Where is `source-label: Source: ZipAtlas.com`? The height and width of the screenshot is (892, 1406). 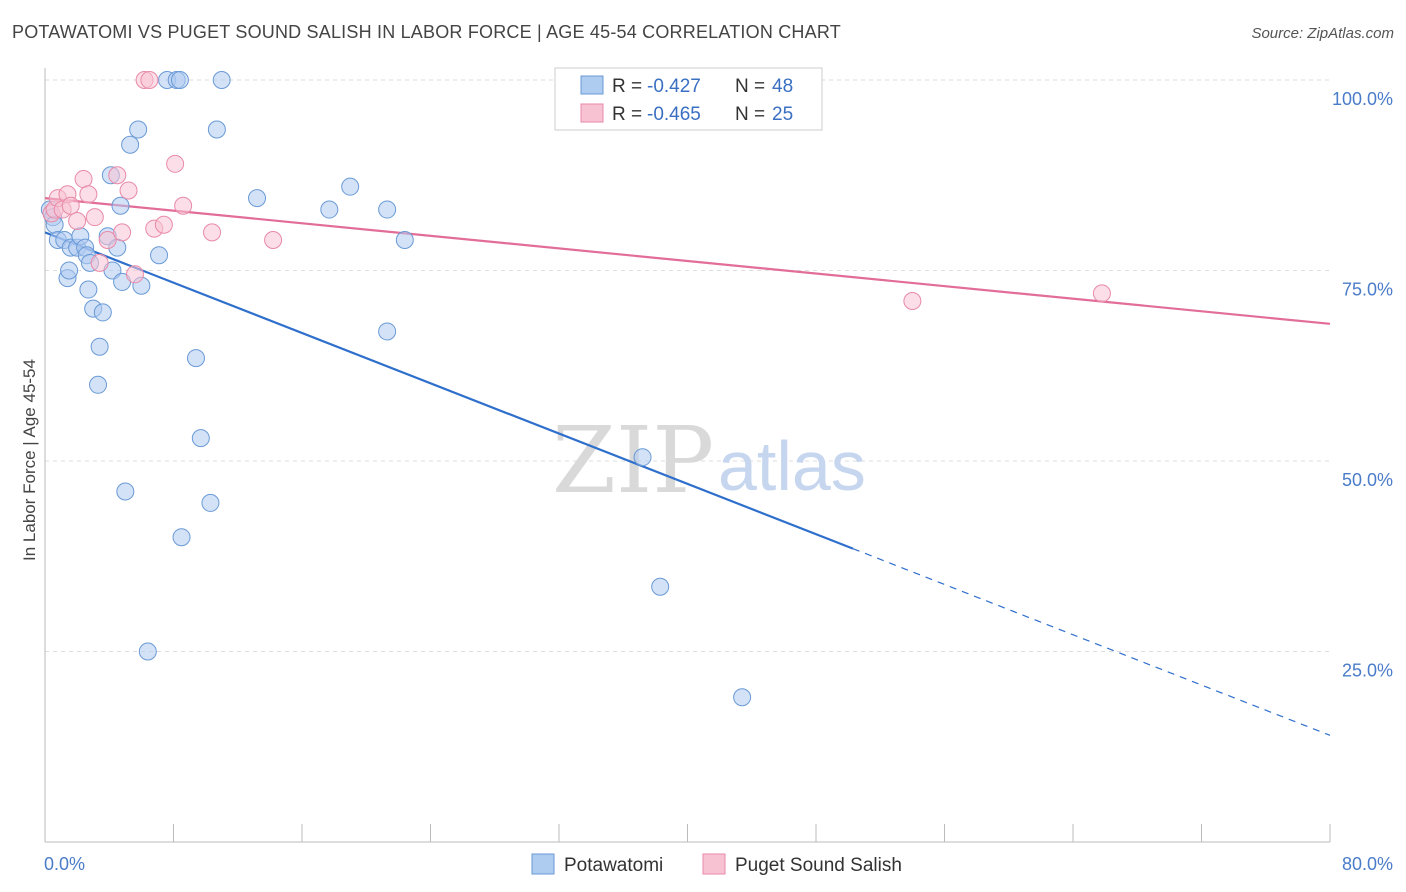 source-label: Source: ZipAtlas.com is located at coordinates (1322, 33).